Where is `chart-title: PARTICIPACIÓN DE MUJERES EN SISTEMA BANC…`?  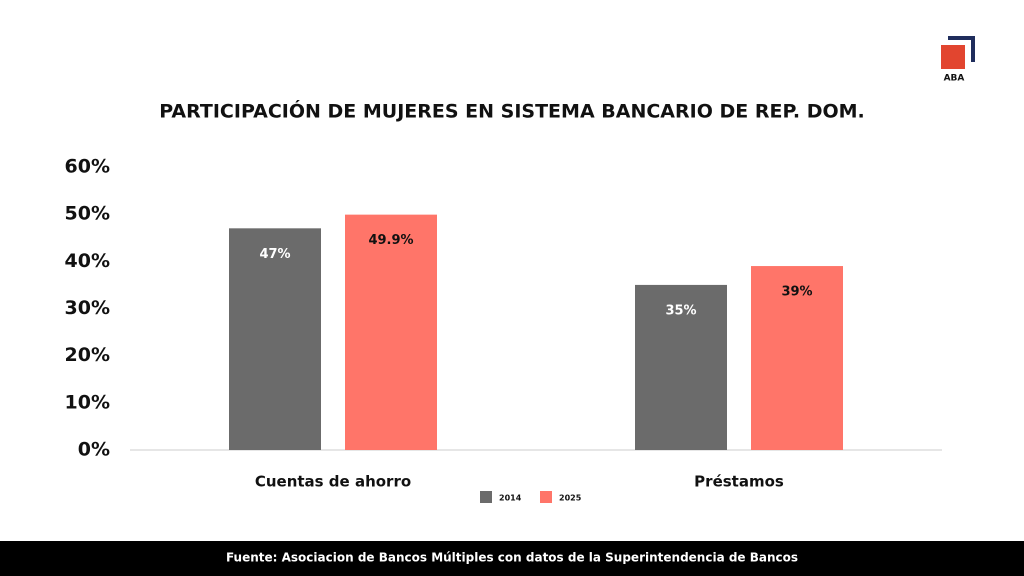 chart-title: PARTICIPACIÓN DE MUJERES EN SISTEMA BANC… is located at coordinates (512, 111).